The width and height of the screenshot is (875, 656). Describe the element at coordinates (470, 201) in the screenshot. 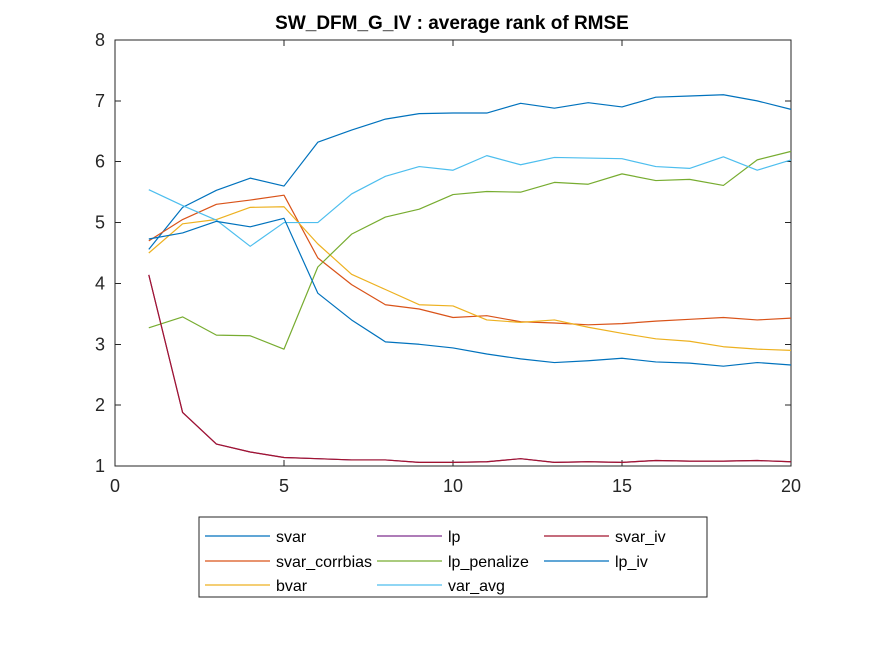

I see `series-line-var-avg` at that location.